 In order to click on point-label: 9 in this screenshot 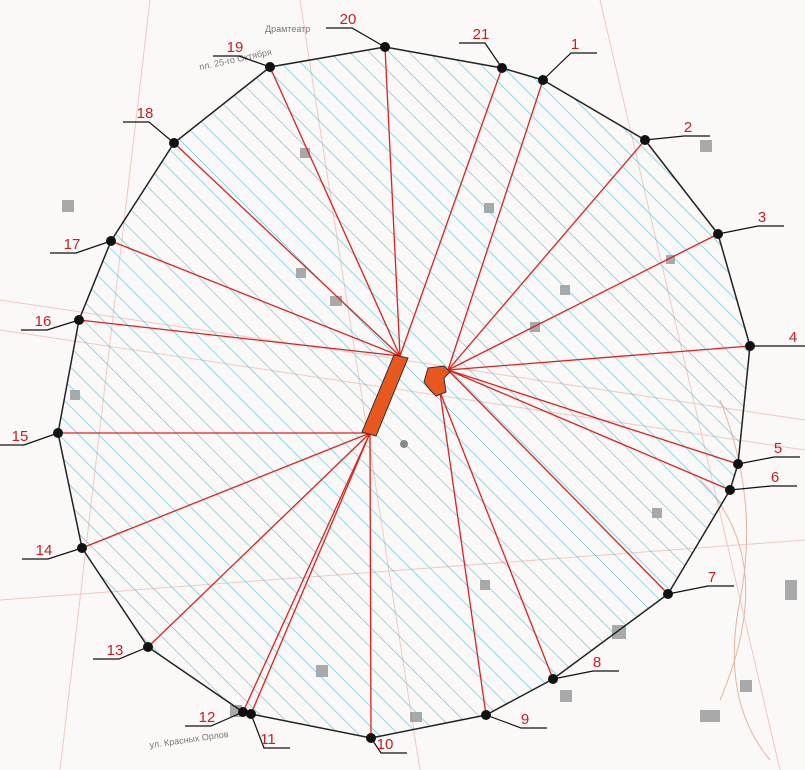, I will do `click(525, 719)`.